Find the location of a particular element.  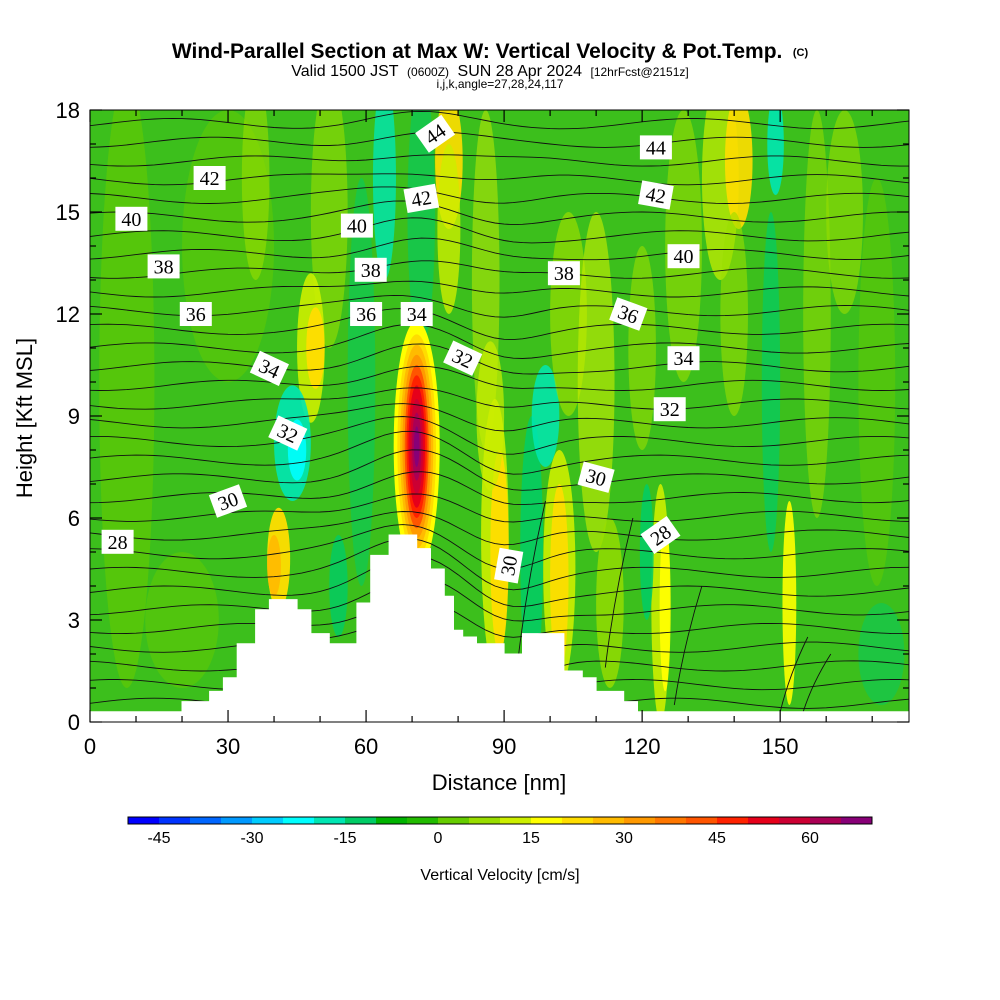

contour-label-text: 42 is located at coordinates (656, 195).